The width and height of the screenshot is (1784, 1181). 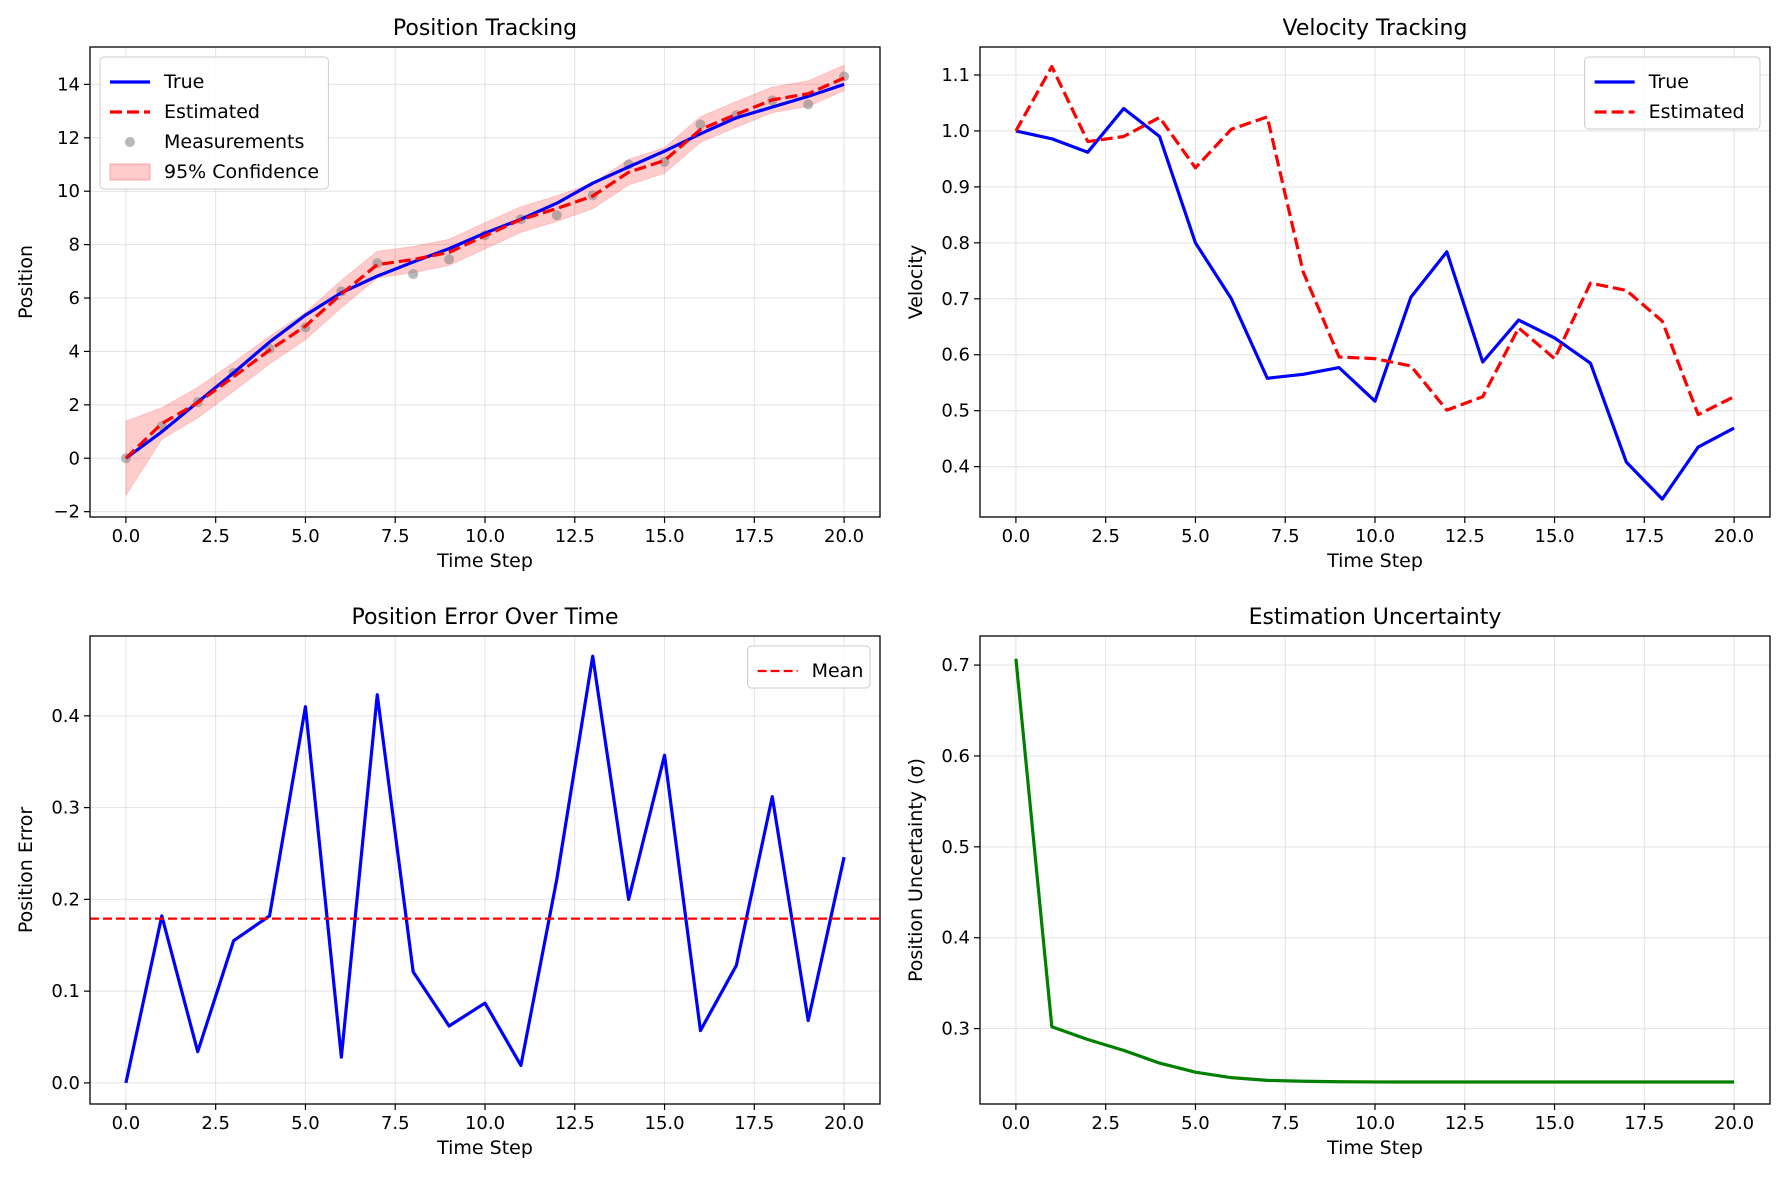 I want to click on y-tick-label: 0.3, so click(x=955, y=1029).